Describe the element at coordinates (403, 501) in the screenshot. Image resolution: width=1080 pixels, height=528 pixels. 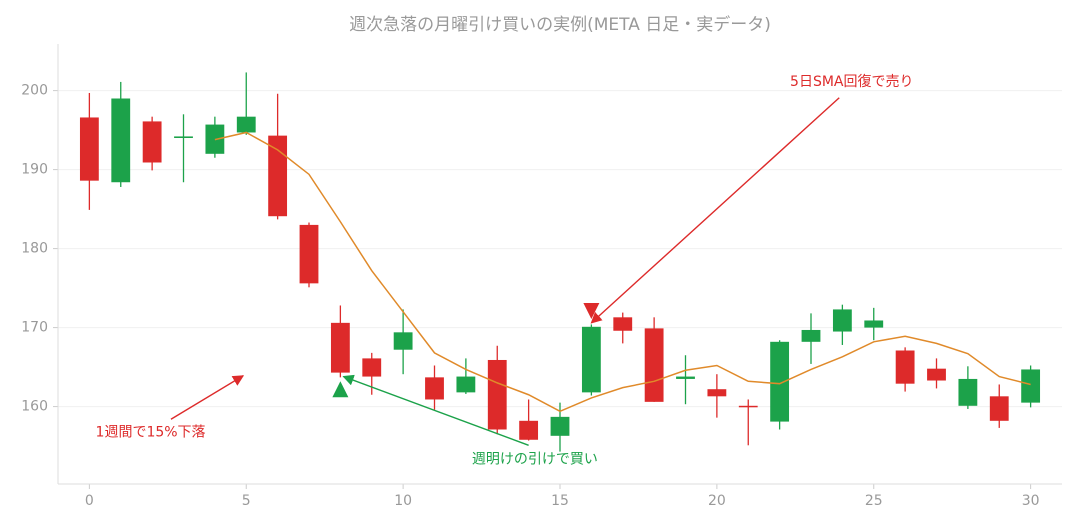
I see `x-tick-label: 10` at that location.